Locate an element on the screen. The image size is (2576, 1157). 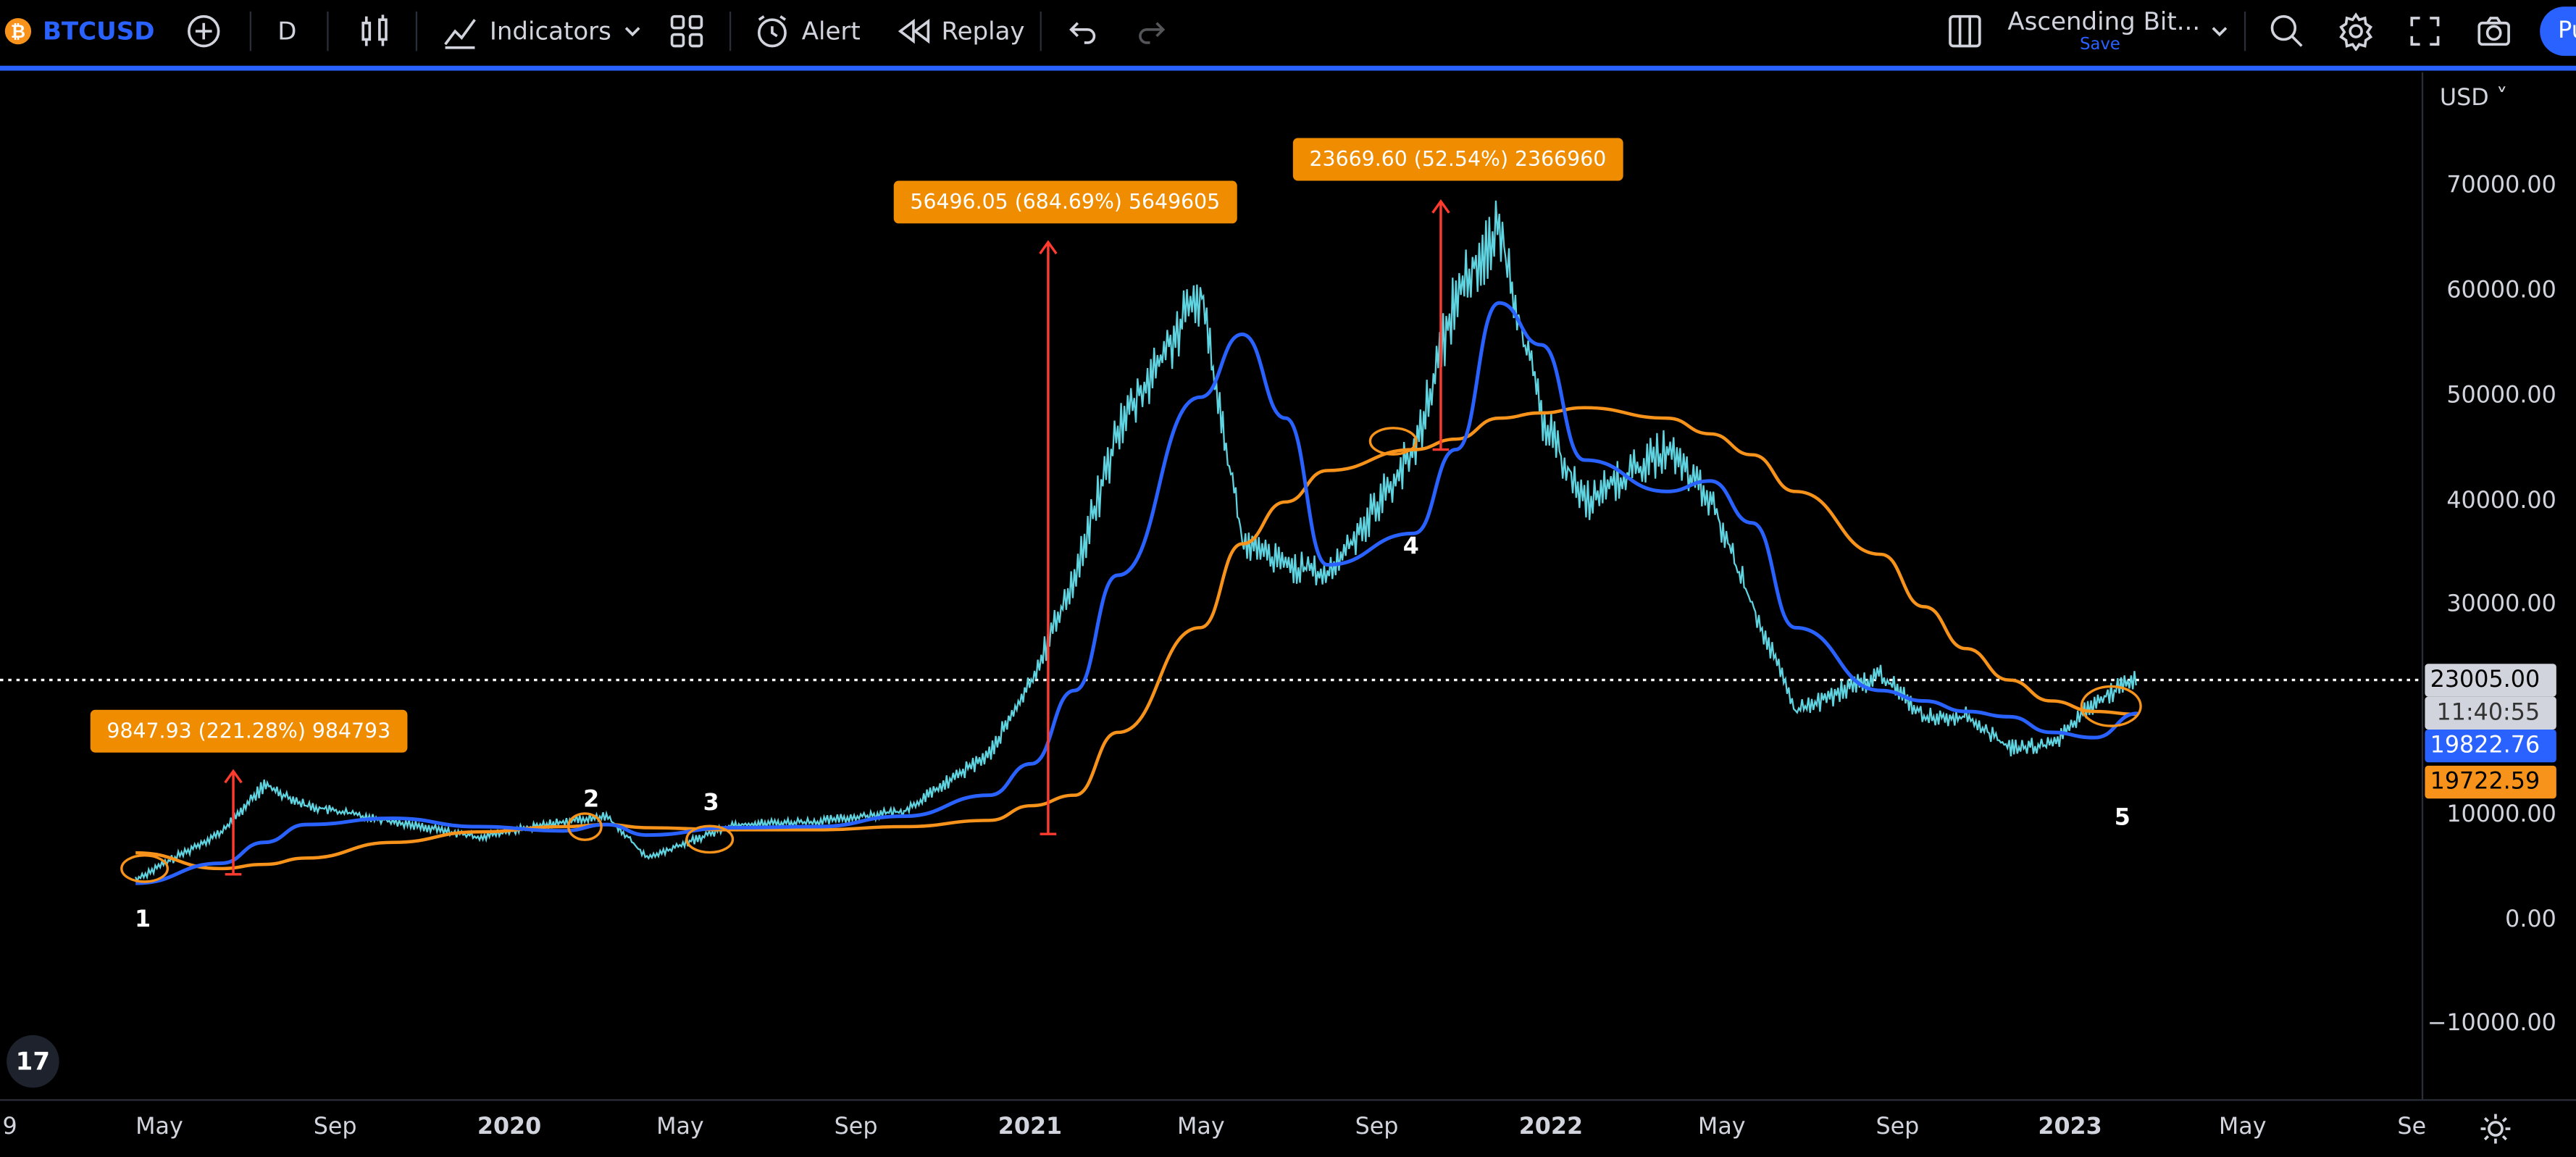
layout-menu-button is located at coordinates (2219, 31).